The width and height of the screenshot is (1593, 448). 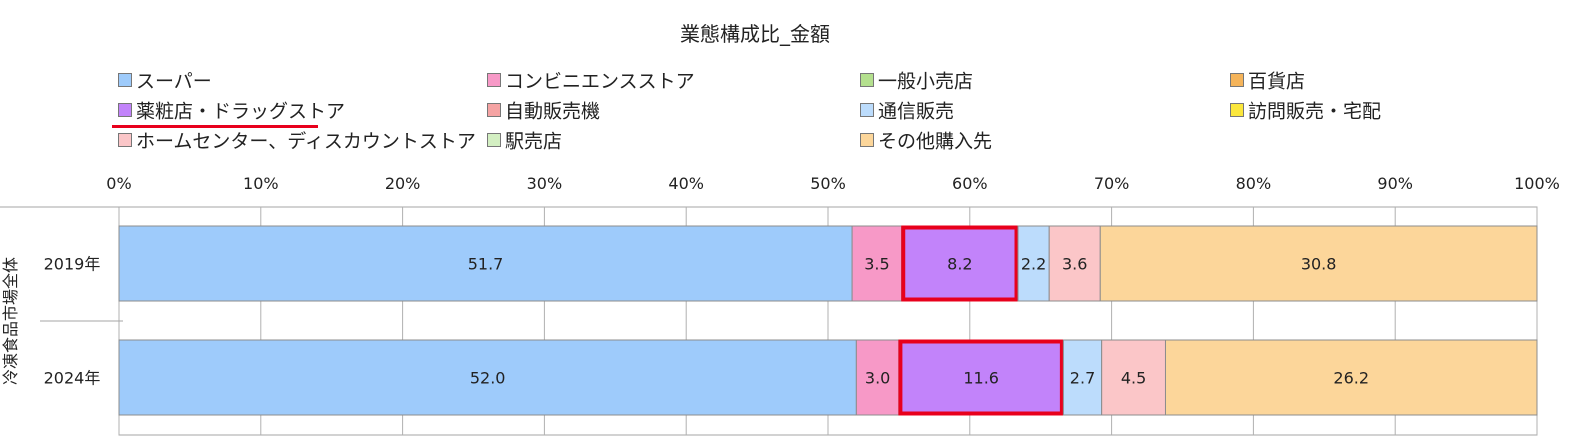 I want to click on data-label: 51.7, so click(x=486, y=264).